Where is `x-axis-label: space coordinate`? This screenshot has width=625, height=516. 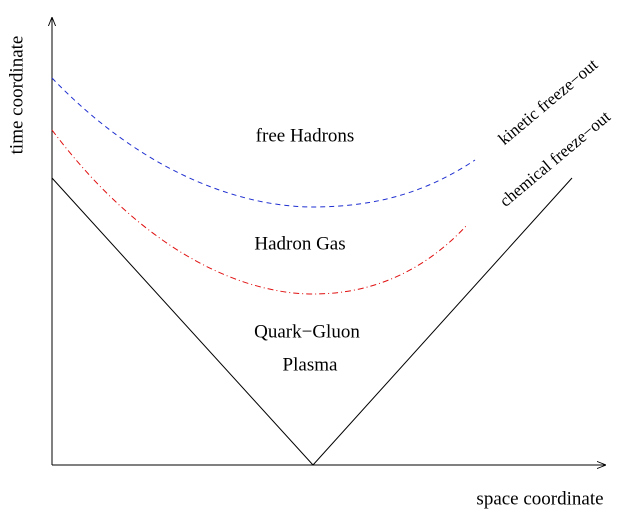
x-axis-label: space coordinate is located at coordinates (539, 498).